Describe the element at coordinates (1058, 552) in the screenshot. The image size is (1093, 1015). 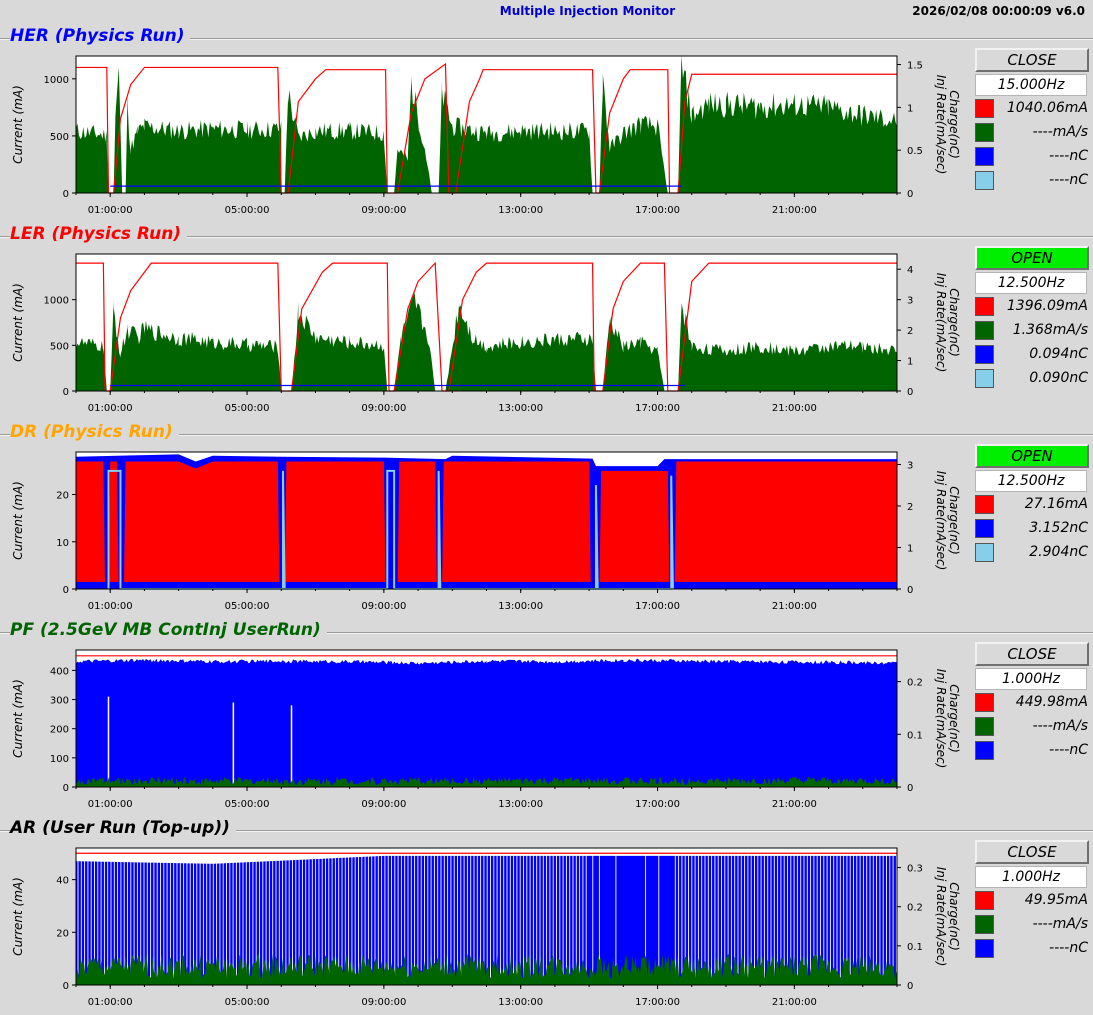
I see `legend-value: 2.904nC` at that location.